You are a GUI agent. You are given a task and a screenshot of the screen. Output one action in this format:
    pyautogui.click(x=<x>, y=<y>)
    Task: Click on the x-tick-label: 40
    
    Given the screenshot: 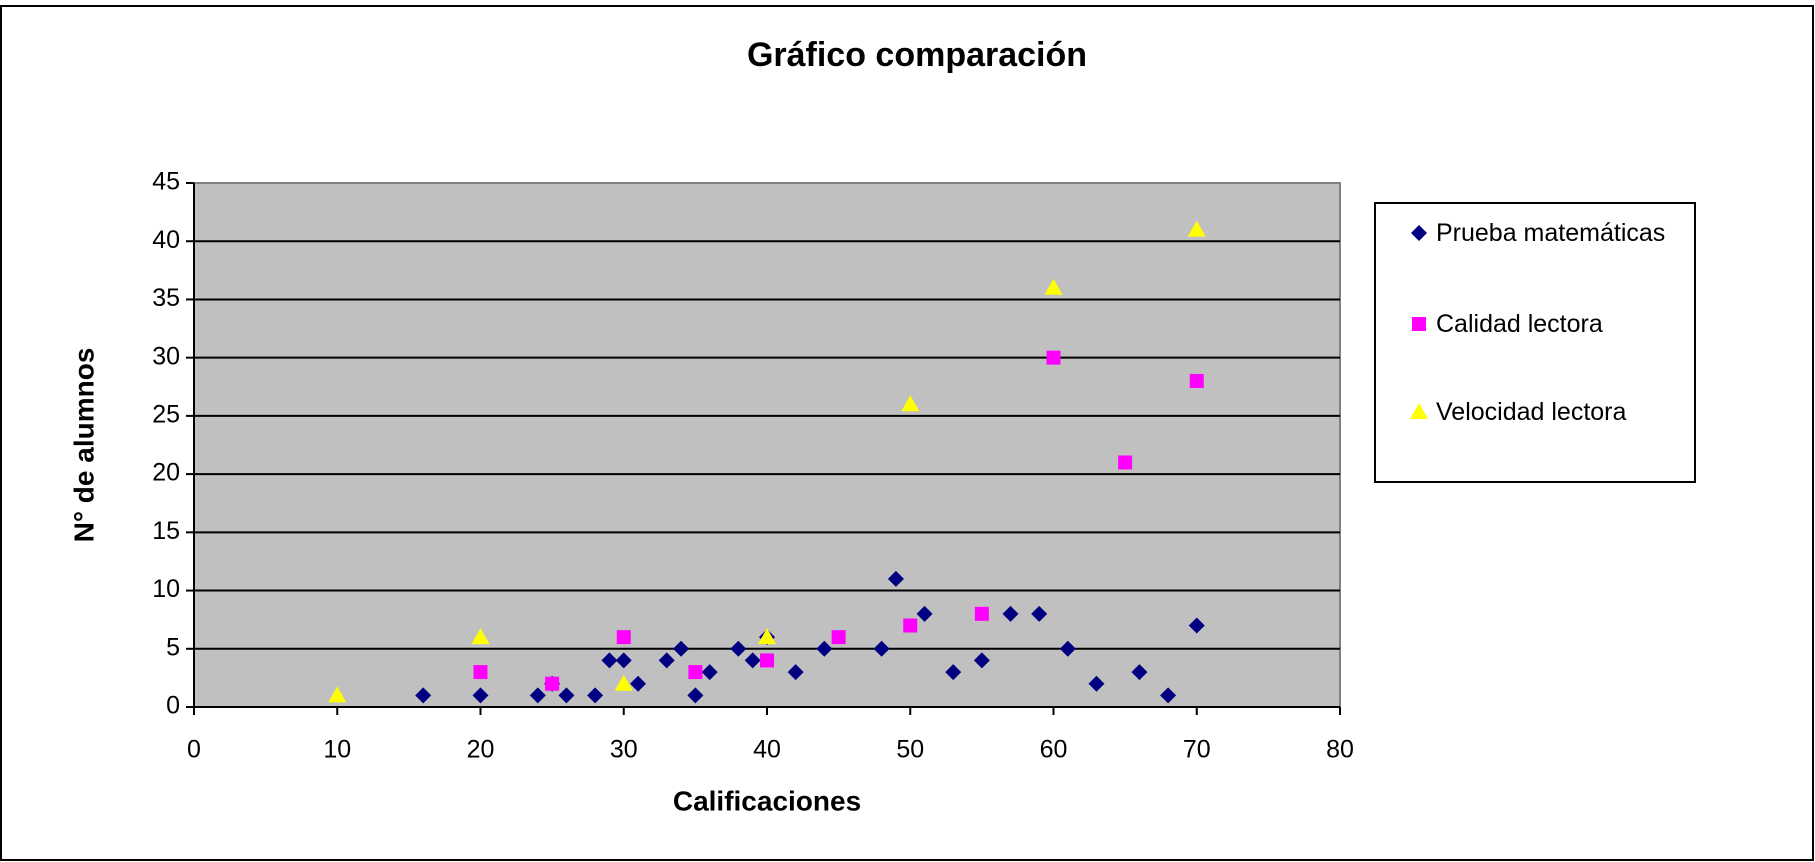 What is the action you would take?
    pyautogui.click(x=767, y=750)
    